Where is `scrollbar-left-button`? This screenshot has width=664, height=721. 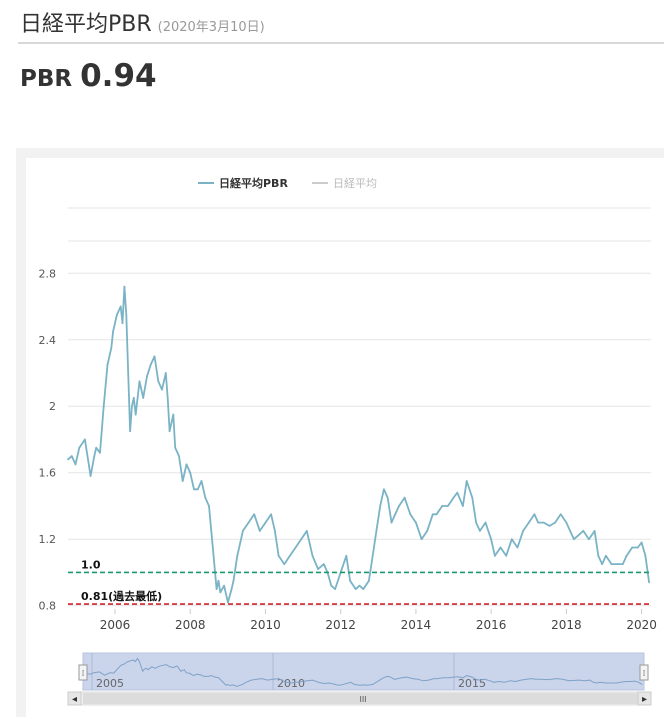
scrollbar-left-button is located at coordinates (74, 698).